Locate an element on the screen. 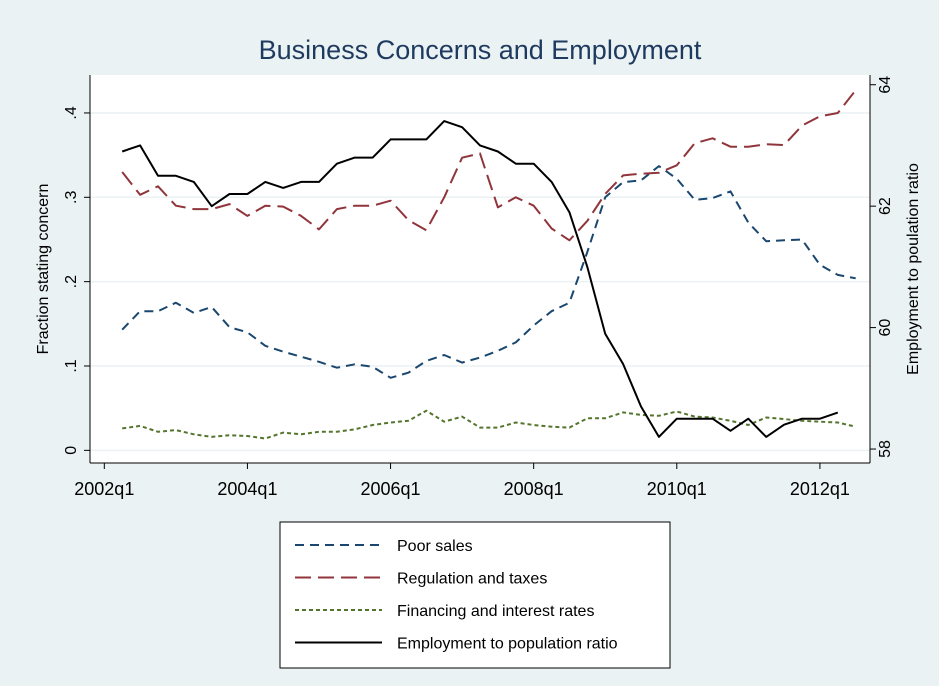 The height and width of the screenshot is (686, 939). y2-tick-label: 62 is located at coordinates (885, 206).